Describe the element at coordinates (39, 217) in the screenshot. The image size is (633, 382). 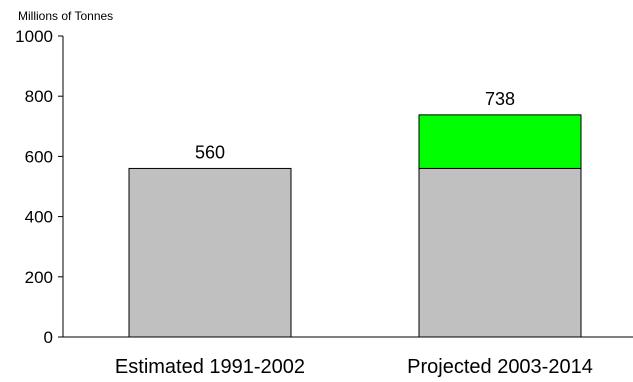
I see `y-tick-label-400: 400` at that location.